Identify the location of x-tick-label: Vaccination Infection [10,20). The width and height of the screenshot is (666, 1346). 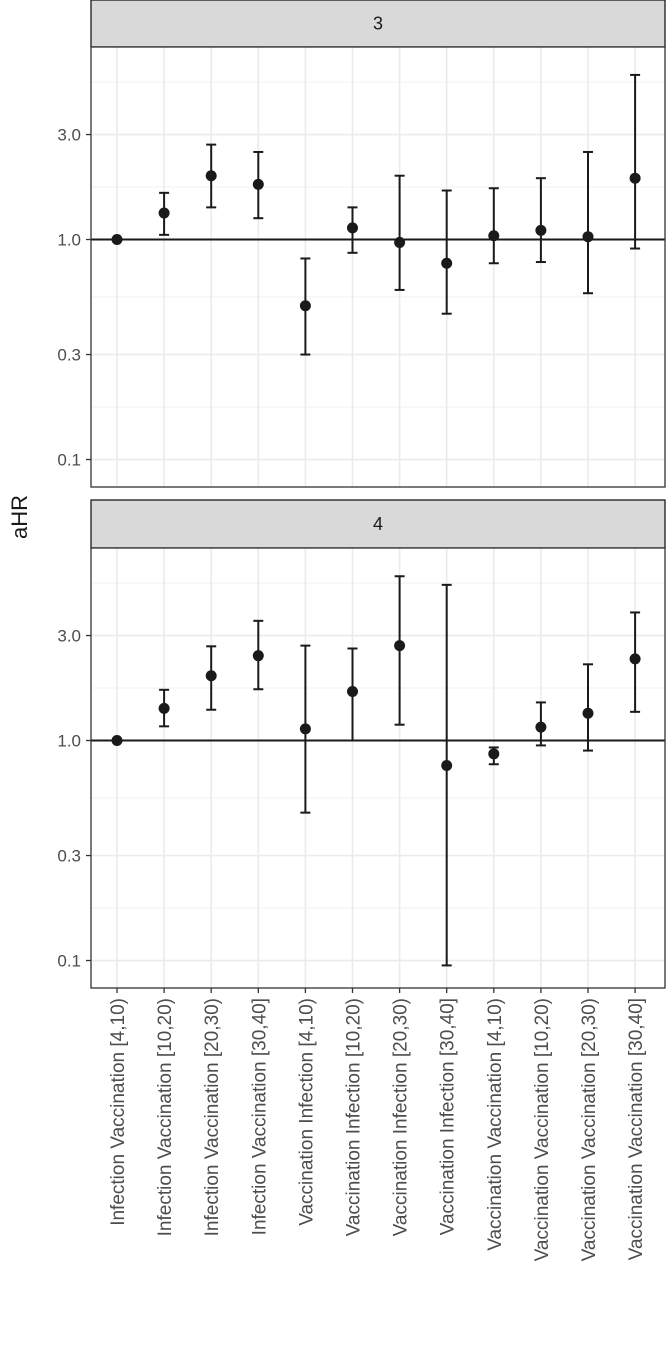
(354, 1117).